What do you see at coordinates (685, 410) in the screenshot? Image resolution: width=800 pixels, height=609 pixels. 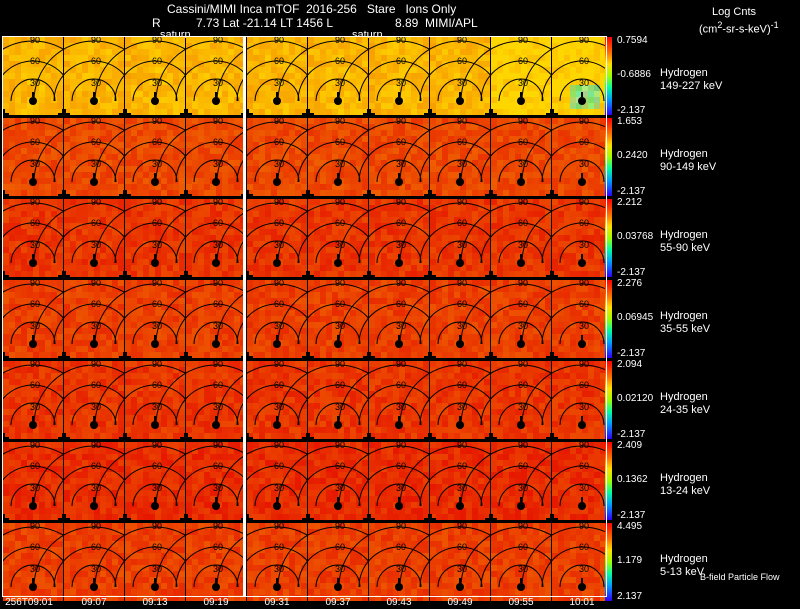 I see `row-energy: 24-35 keV` at bounding box center [685, 410].